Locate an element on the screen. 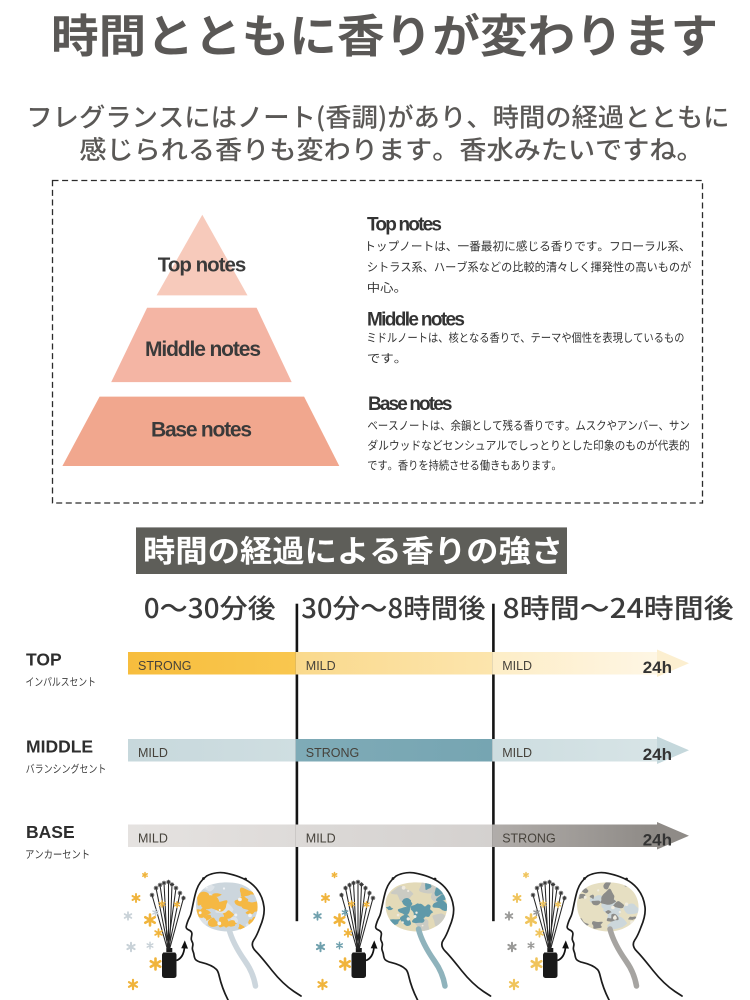 The image size is (750, 1000). svg-text: BASE is located at coordinates (50, 832).